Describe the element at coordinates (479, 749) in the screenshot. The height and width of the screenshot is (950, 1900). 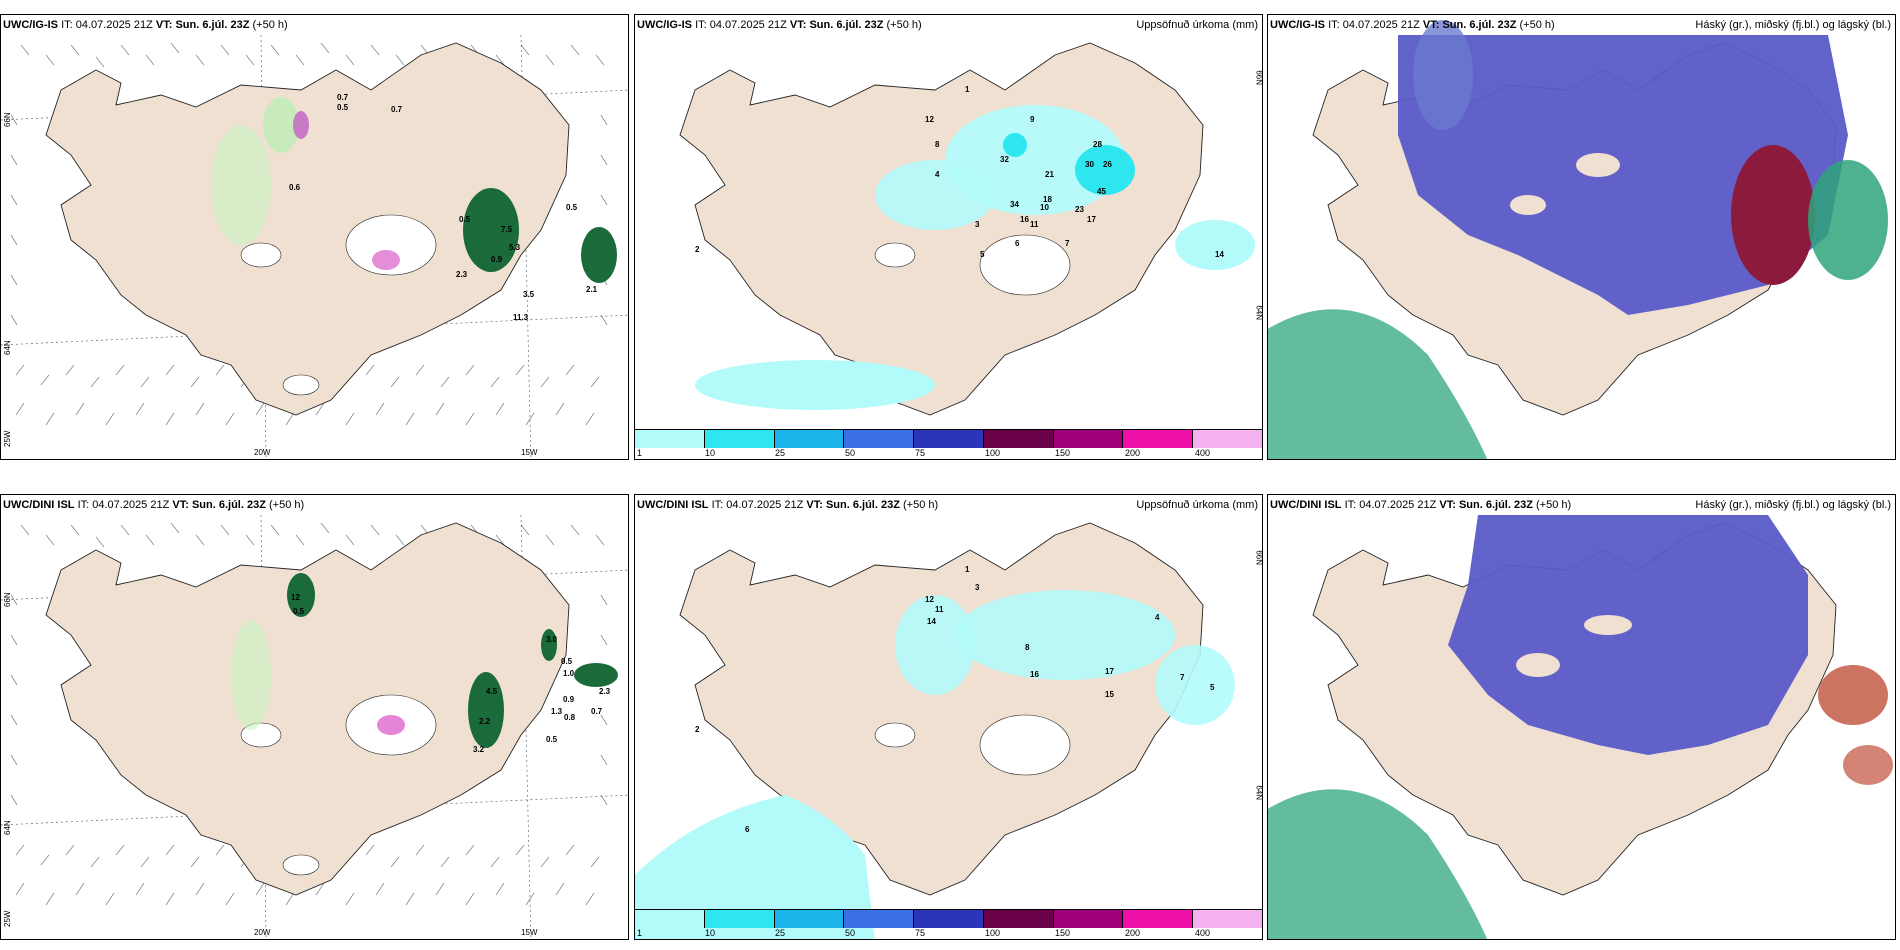
I see `wind-value: 3.2` at that location.